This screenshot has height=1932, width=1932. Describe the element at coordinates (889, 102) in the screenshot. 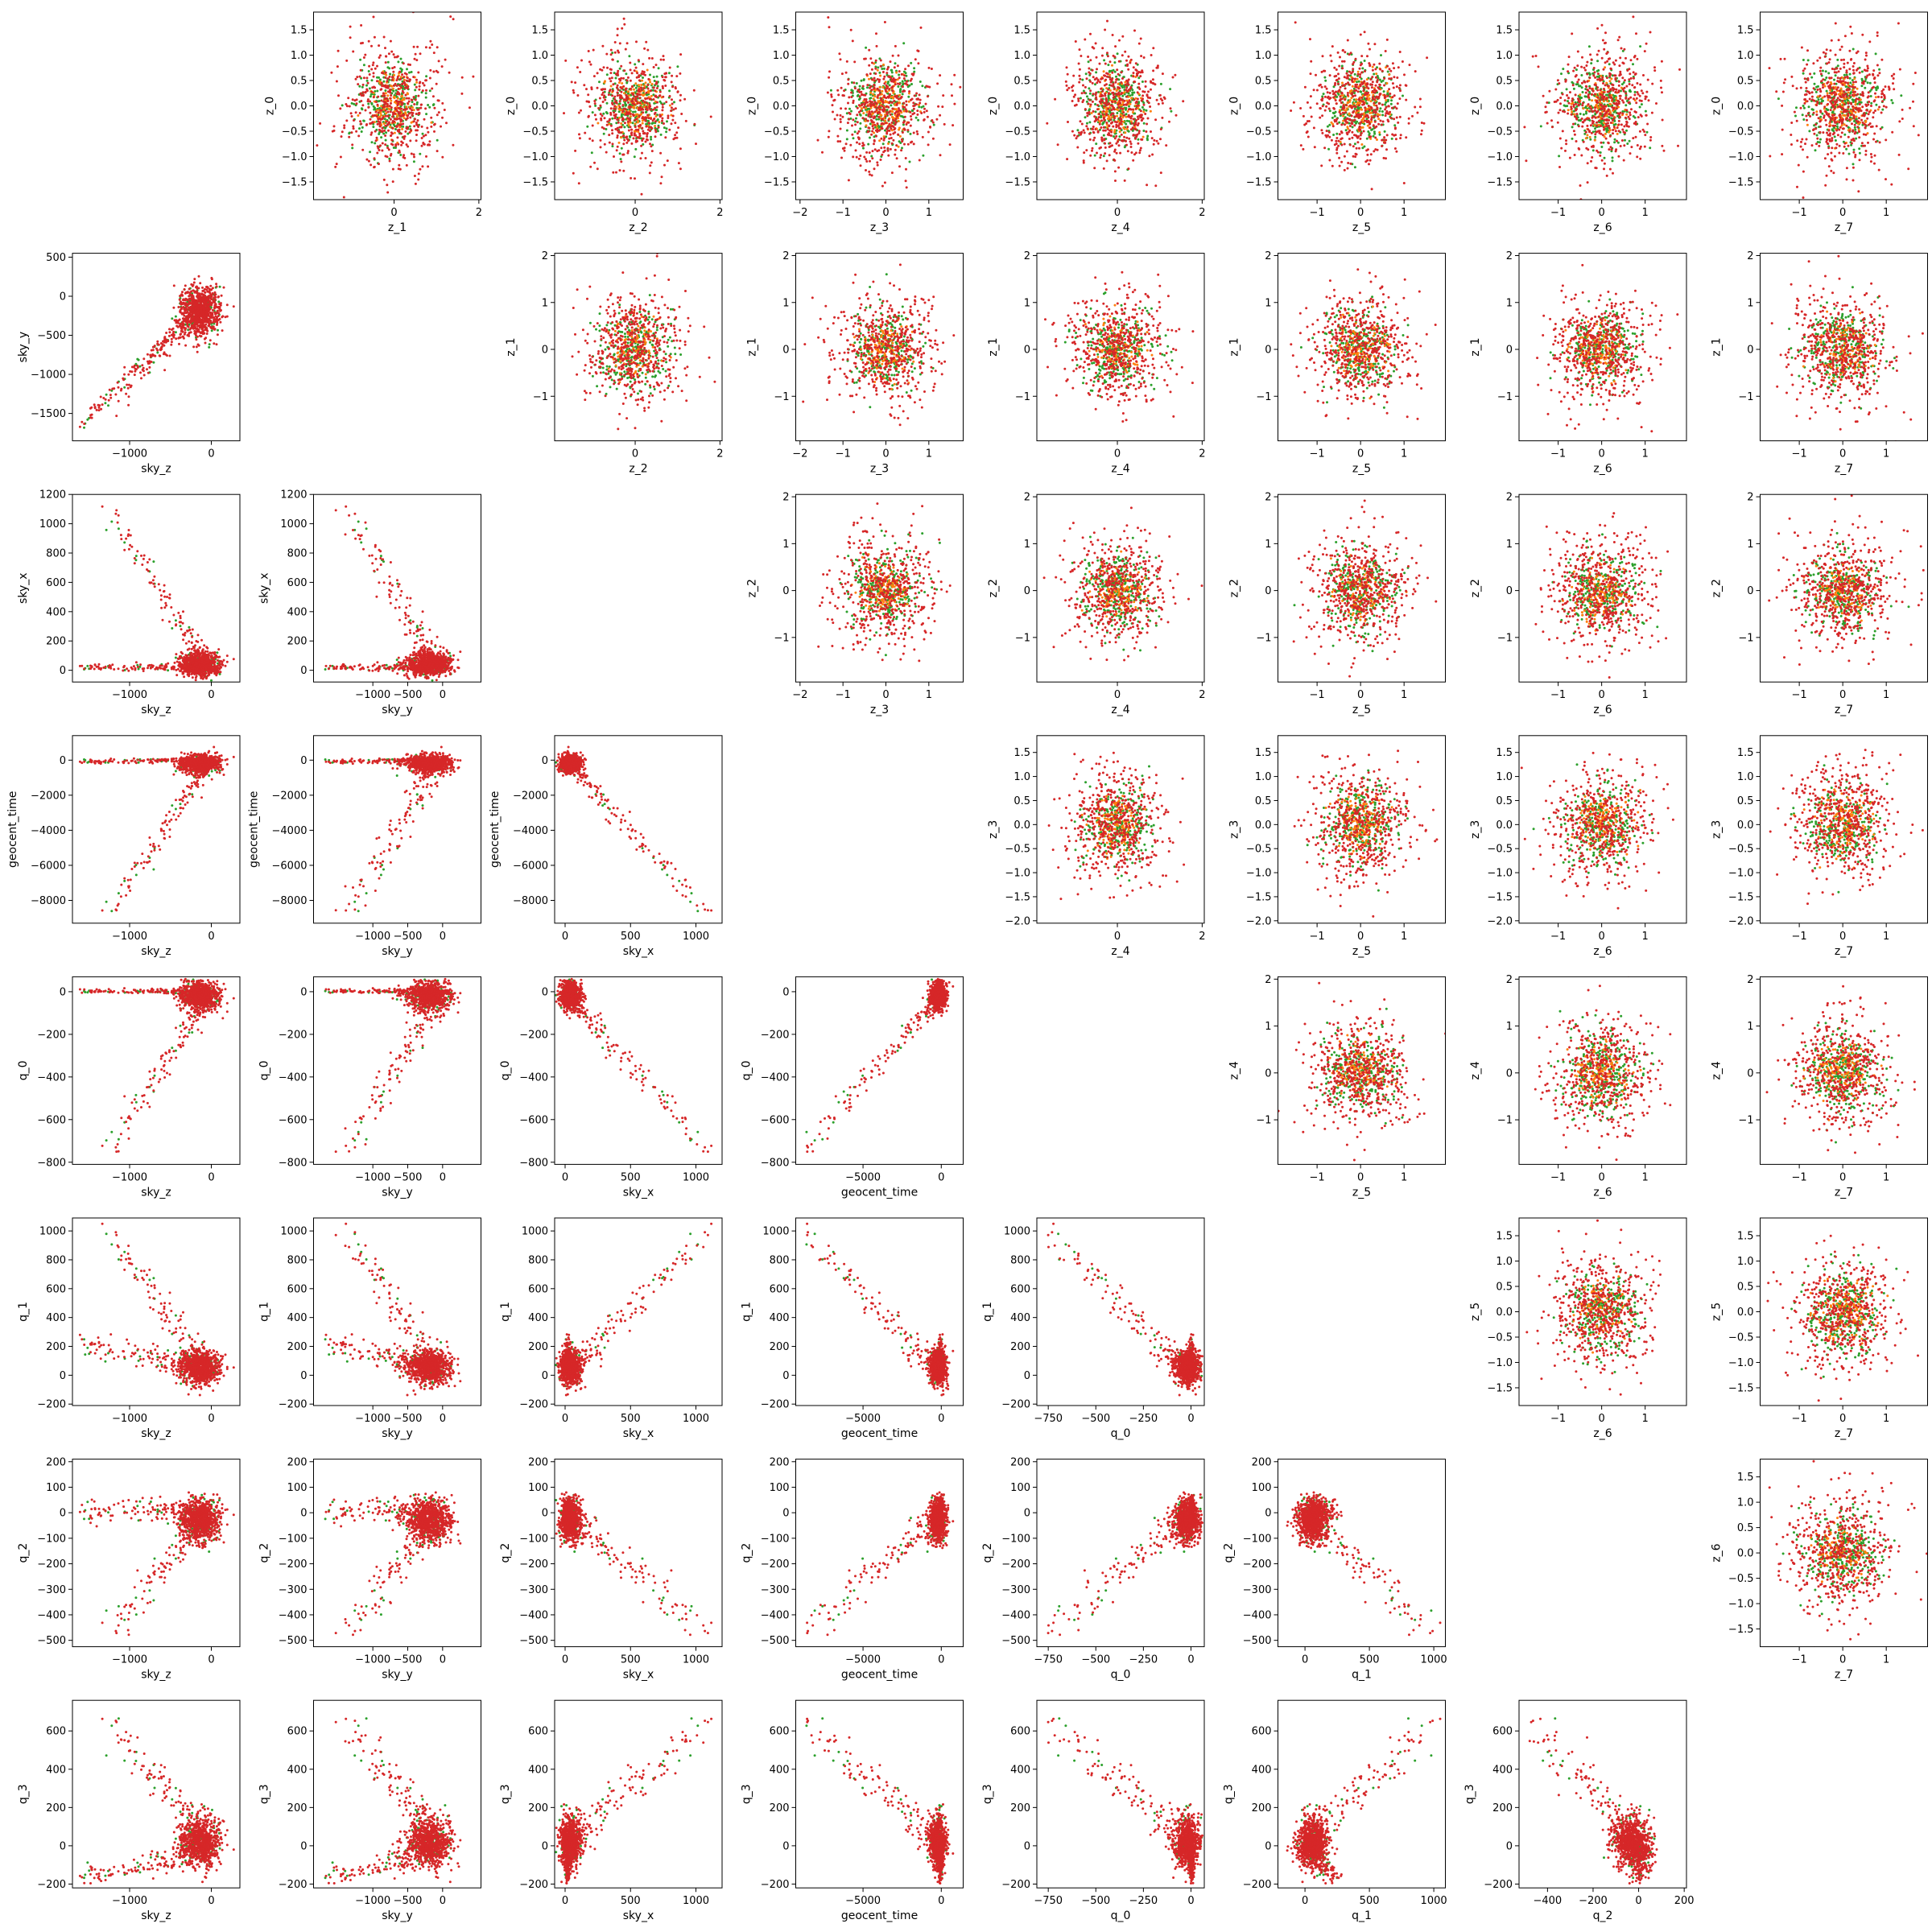

I see `scatter-points` at that location.